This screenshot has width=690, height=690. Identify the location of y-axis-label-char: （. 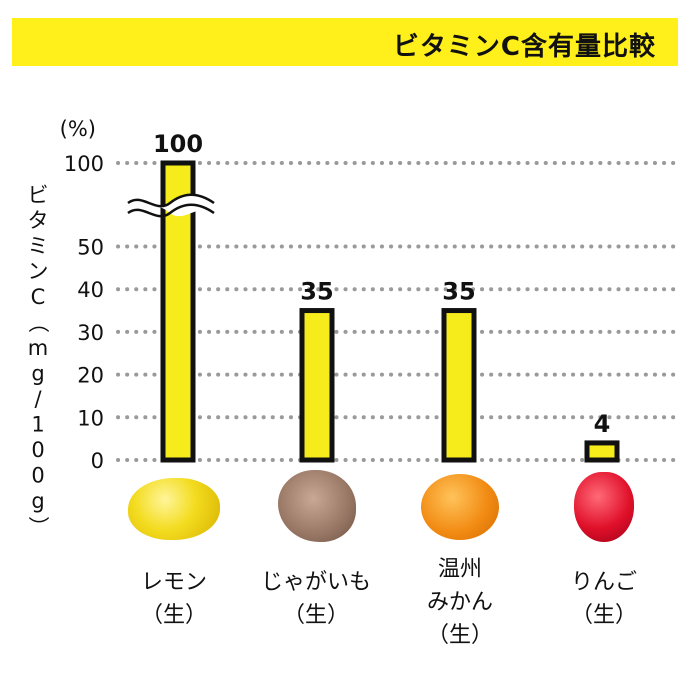
(38, 322).